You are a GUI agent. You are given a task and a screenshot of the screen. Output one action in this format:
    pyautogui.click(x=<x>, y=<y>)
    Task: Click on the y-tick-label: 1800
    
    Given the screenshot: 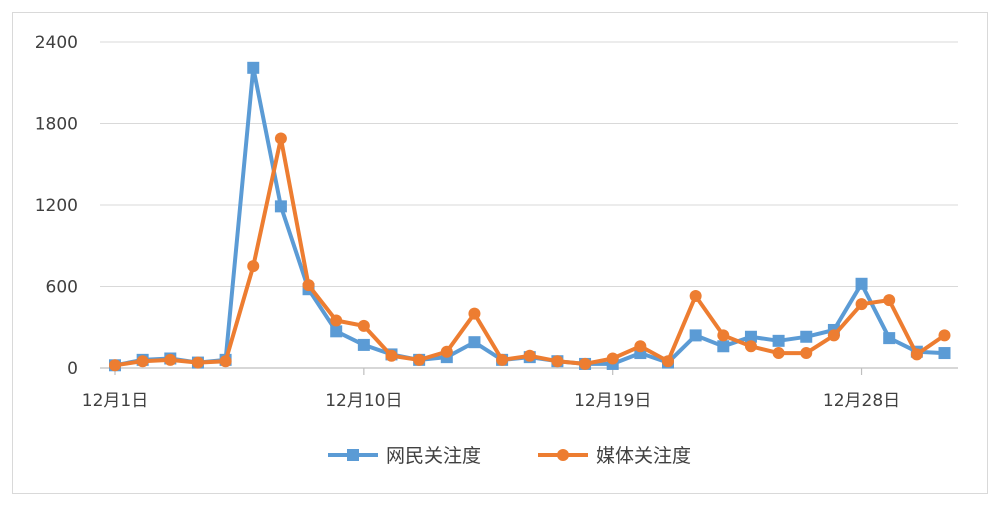 What is the action you would take?
    pyautogui.click(x=56, y=125)
    